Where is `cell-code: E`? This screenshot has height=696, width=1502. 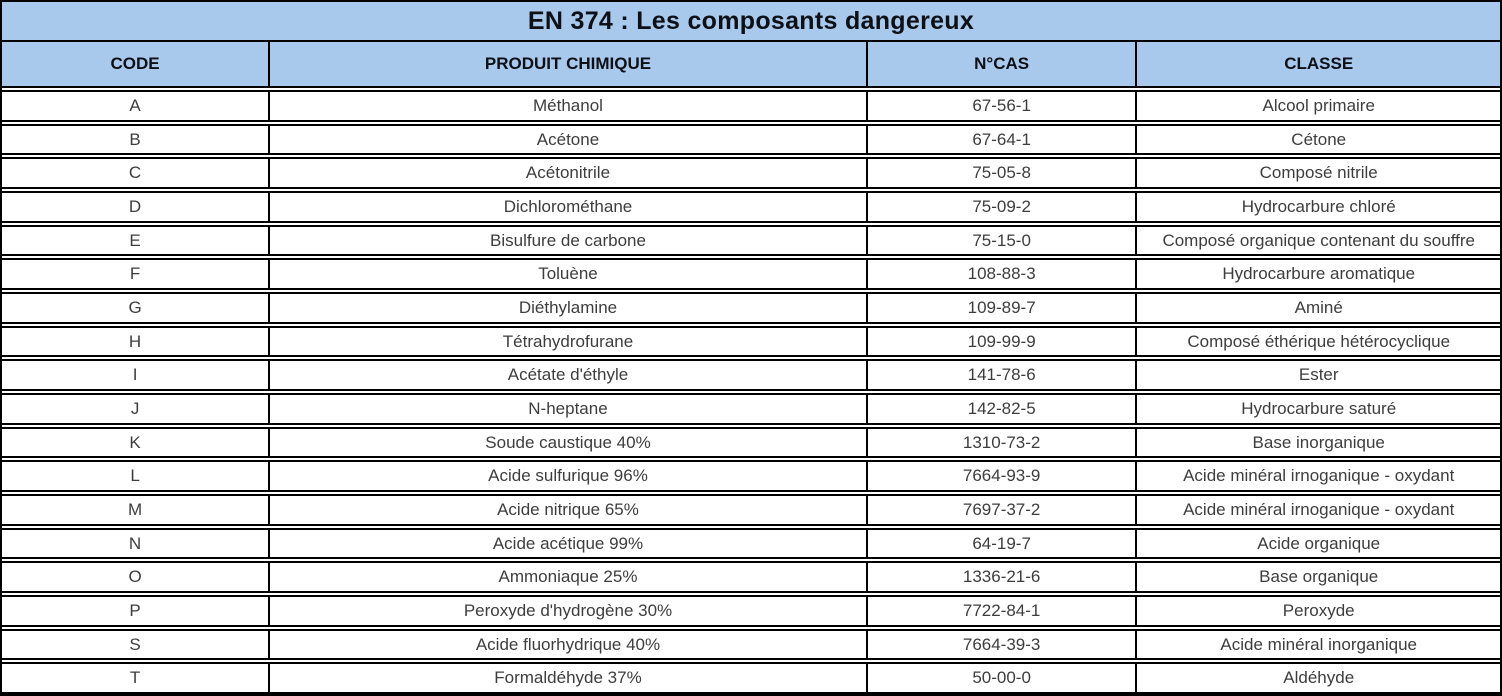 cell-code: E is located at coordinates (136, 240).